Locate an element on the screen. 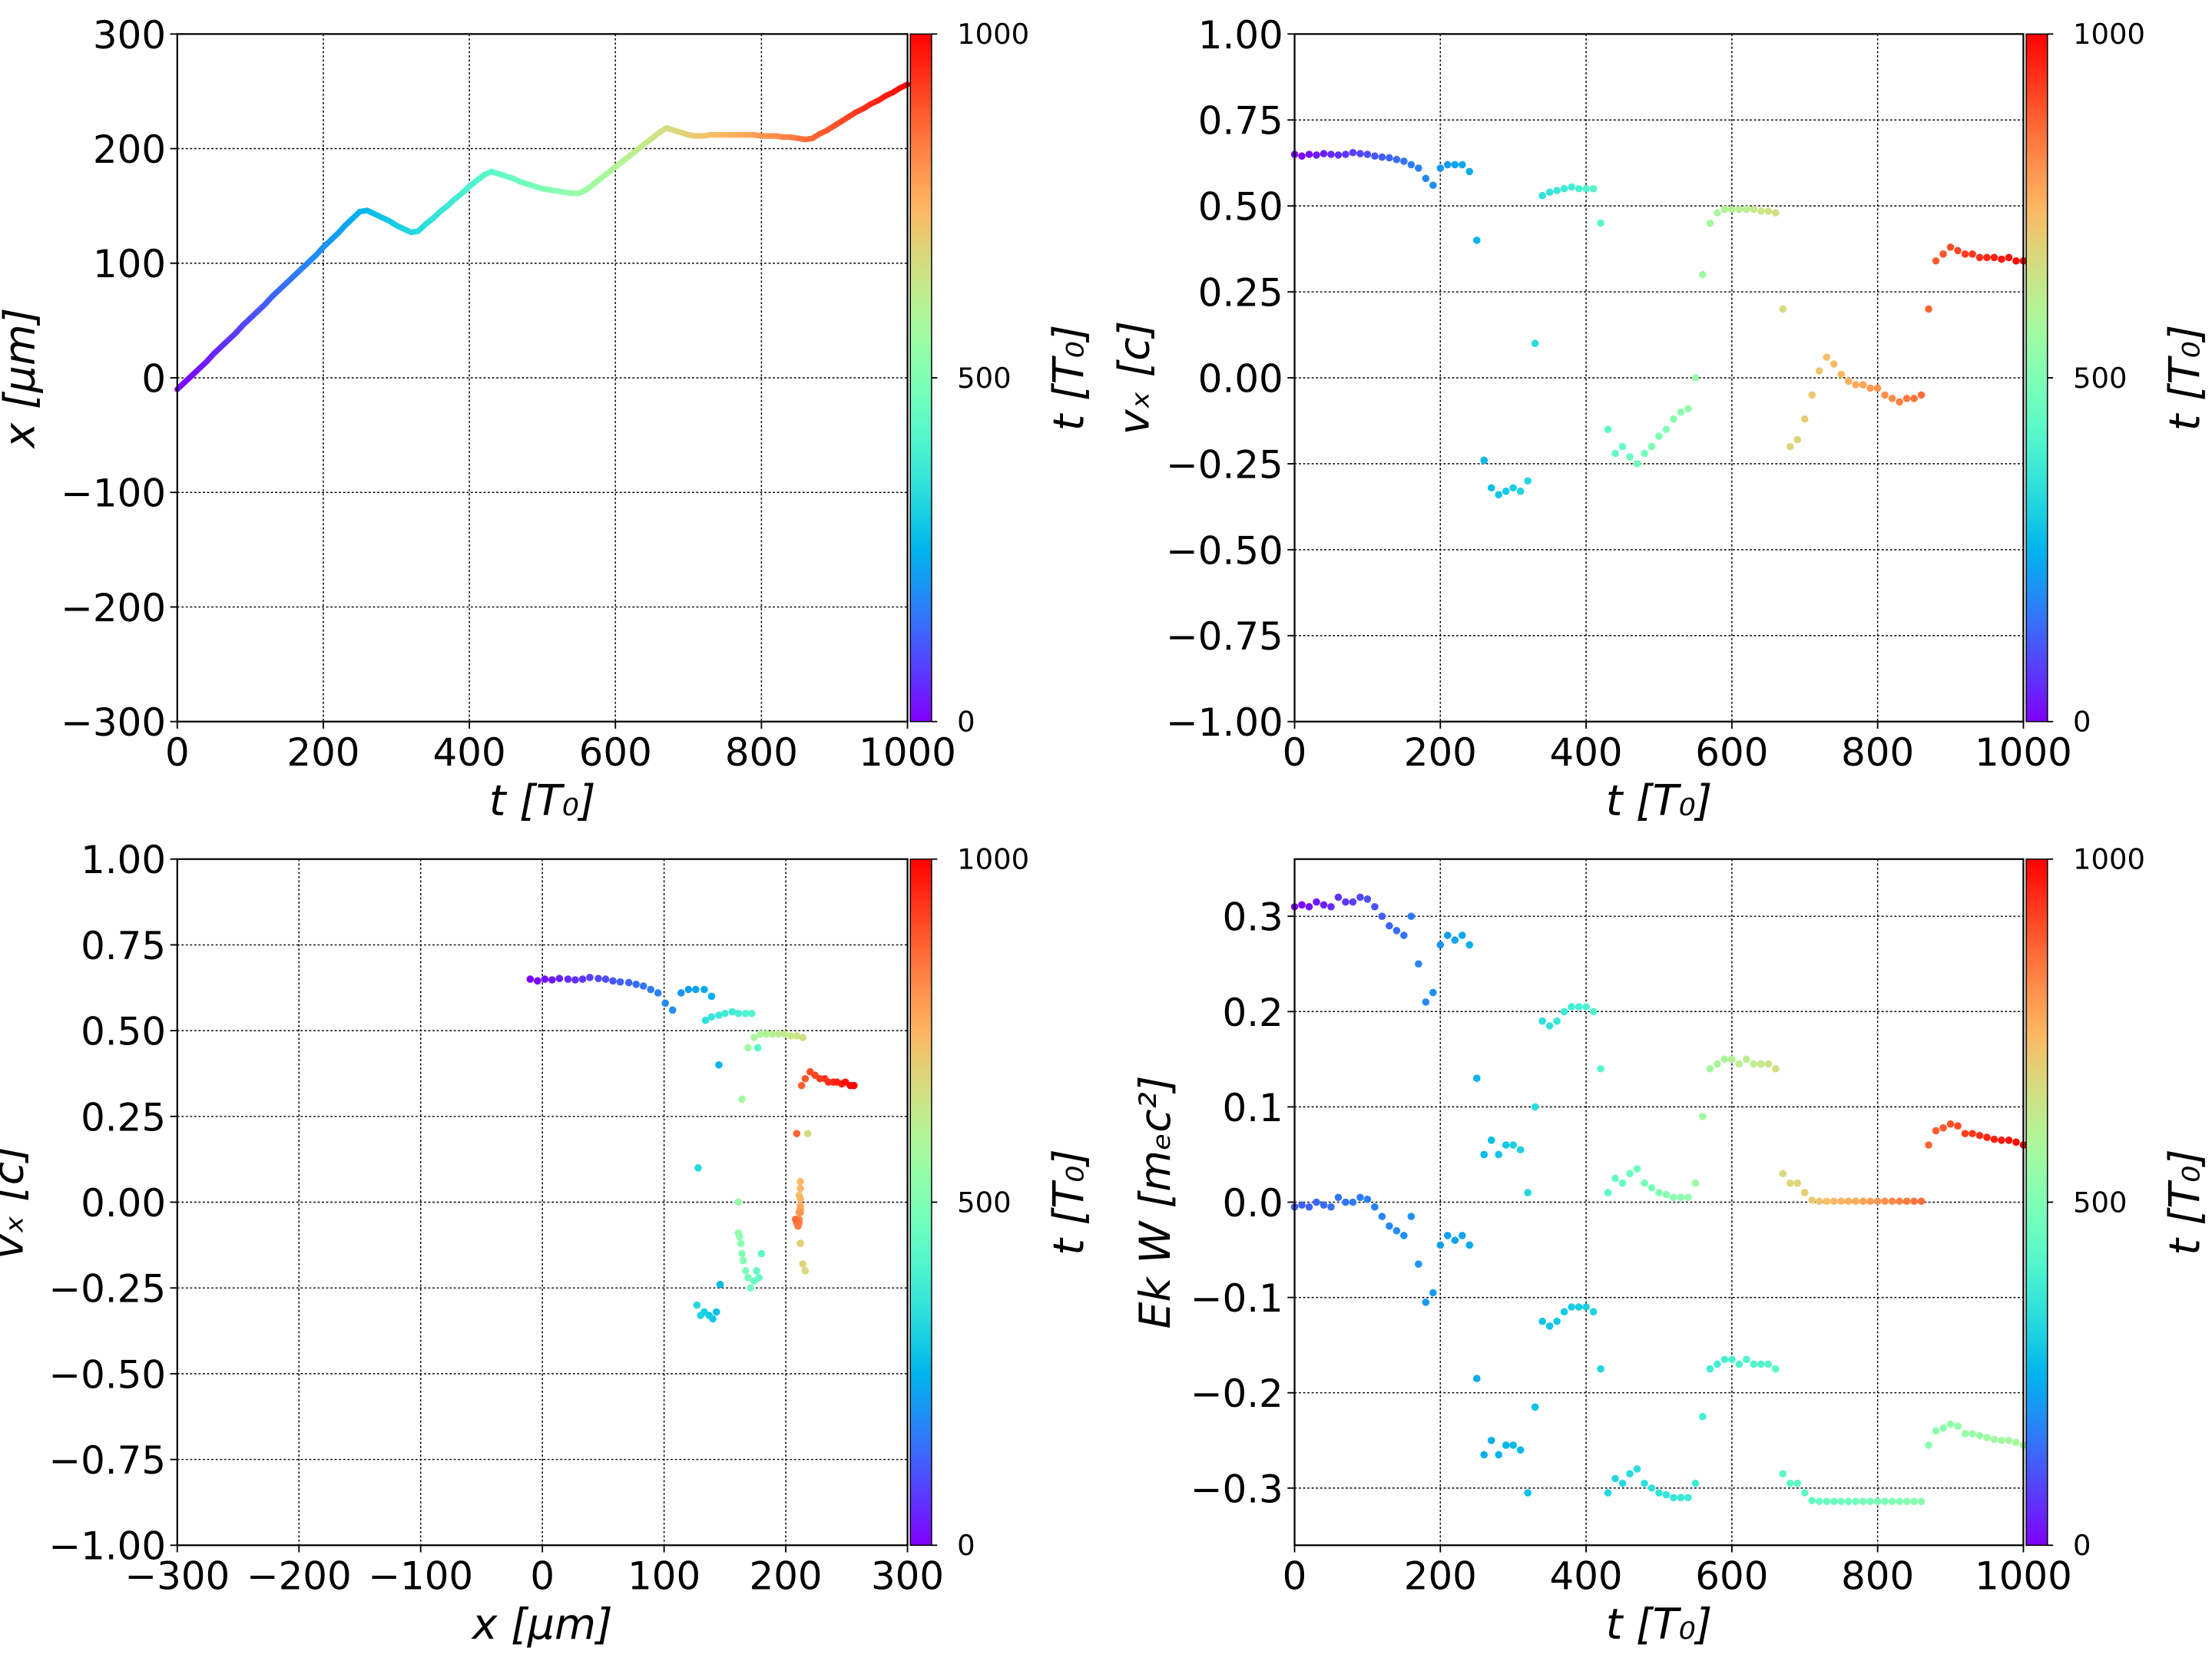 The height and width of the screenshot is (1671, 2212). y-tick-label: −0.75 is located at coordinates (107, 1460).